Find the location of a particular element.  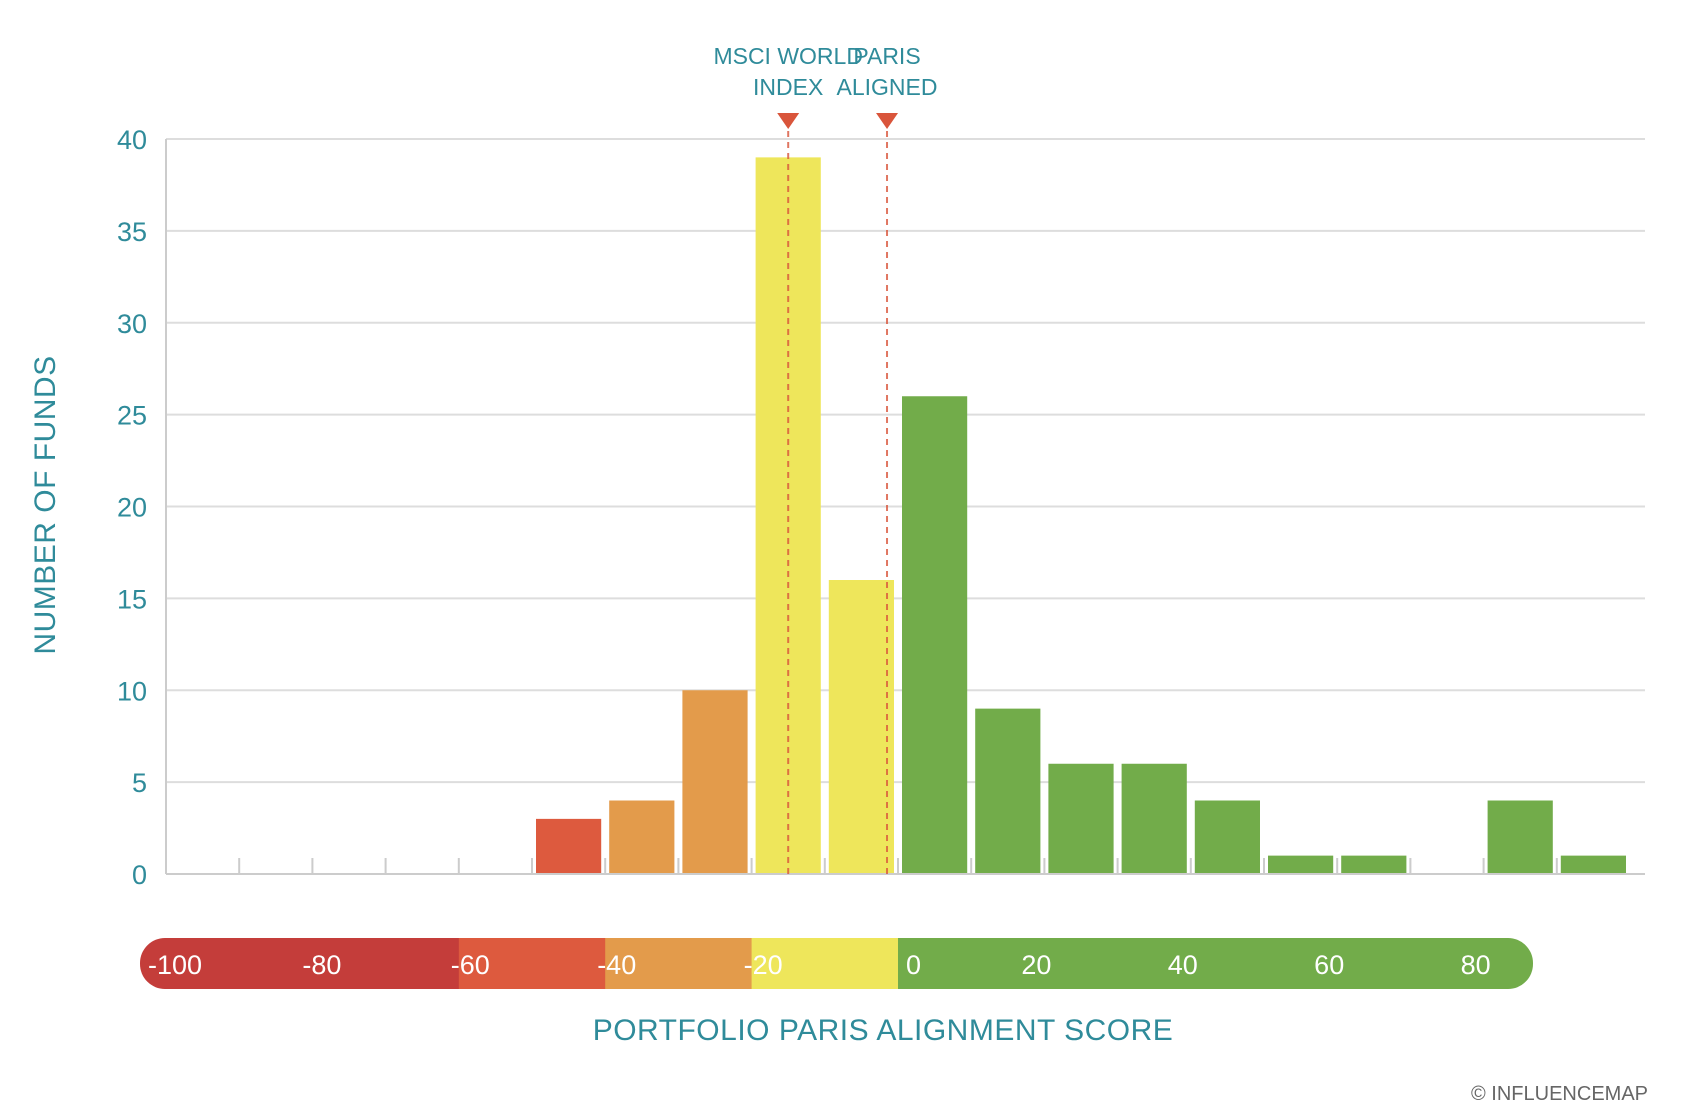

marker-label-line-paris-aligned-0: PARIS is located at coordinates (886, 56).